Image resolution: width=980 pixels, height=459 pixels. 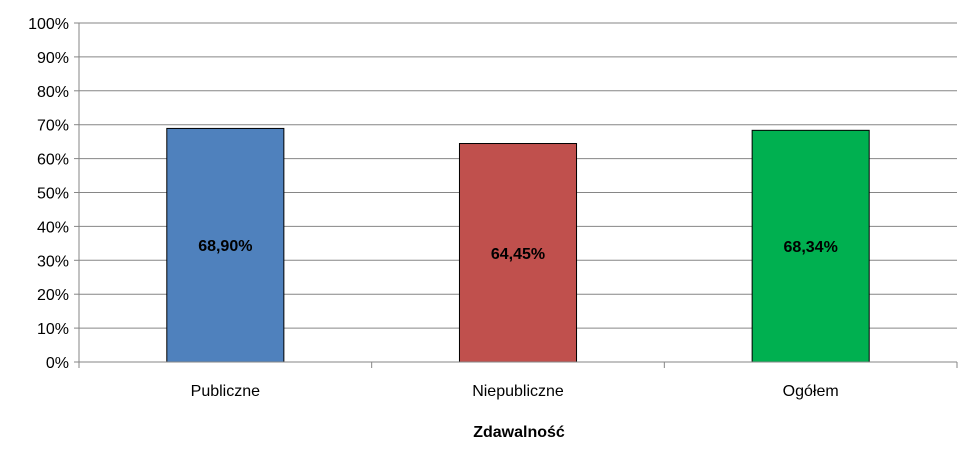 I want to click on bar-ogółem, so click(x=810, y=246).